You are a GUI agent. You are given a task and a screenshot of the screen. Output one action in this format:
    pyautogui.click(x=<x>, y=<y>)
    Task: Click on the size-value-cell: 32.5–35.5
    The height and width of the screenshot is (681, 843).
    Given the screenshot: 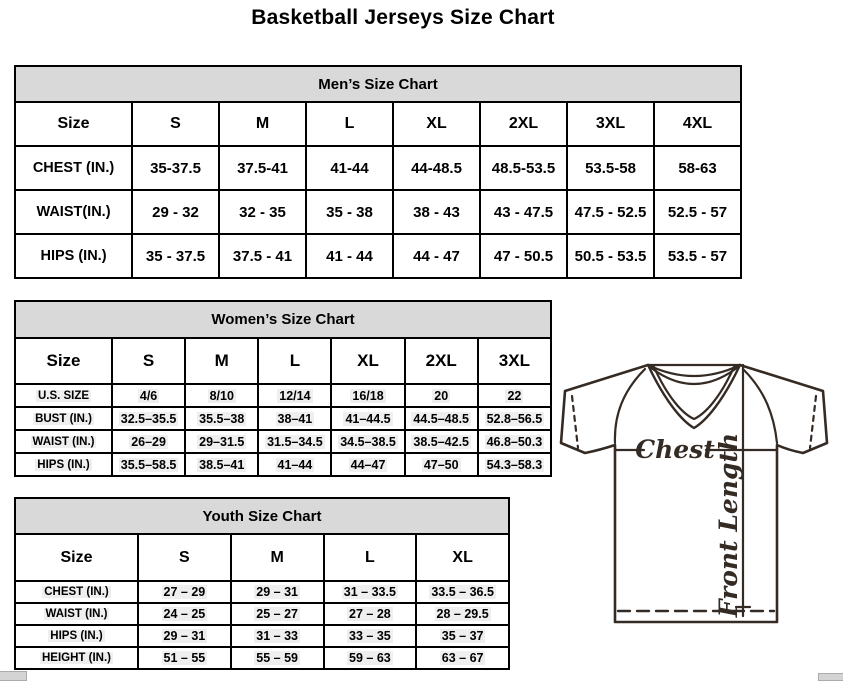 What is the action you would take?
    pyautogui.click(x=148, y=418)
    